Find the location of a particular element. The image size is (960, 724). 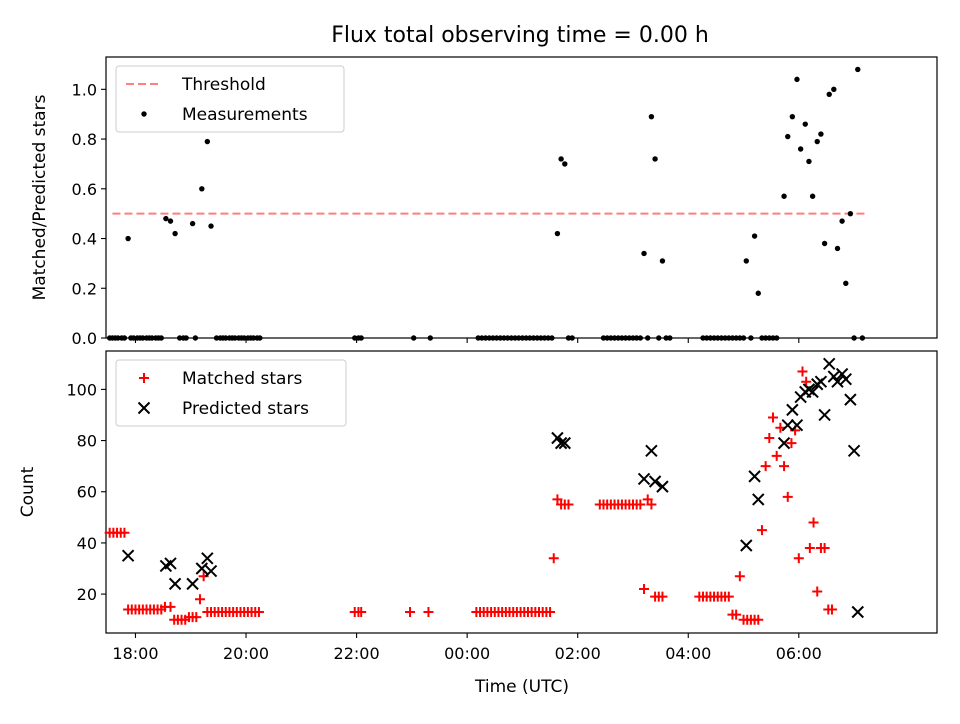

x-tick-label: 22:00 is located at coordinates (357, 653).